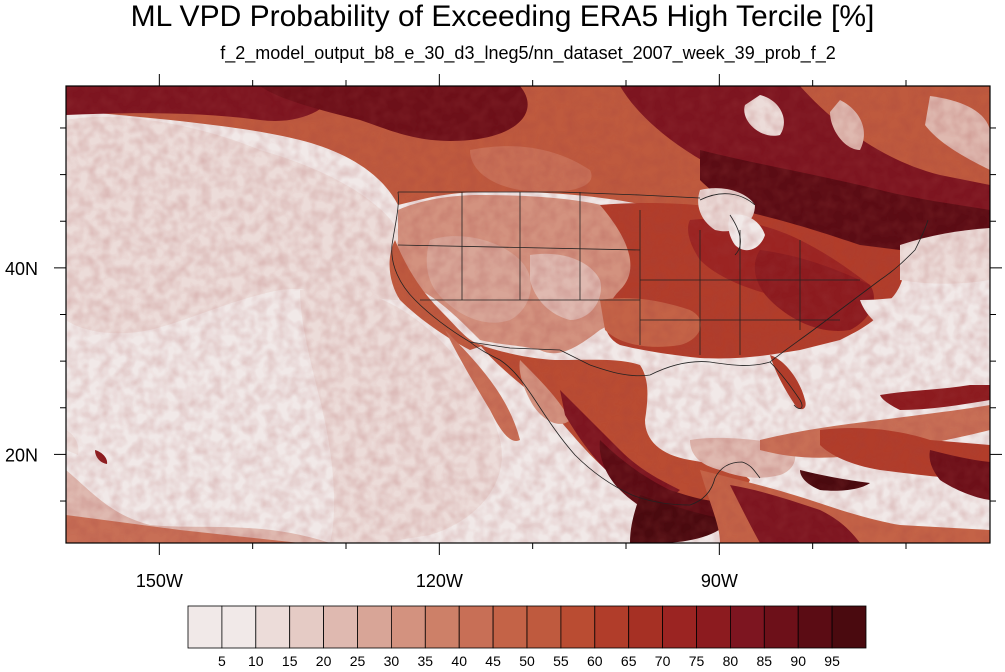  Describe the element at coordinates (426, 661) in the screenshot. I see `colorbar-label: 35` at that location.